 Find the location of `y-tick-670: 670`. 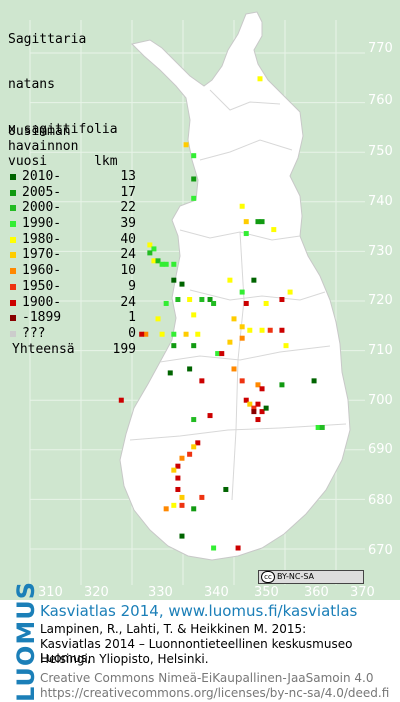

y-tick-670: 670 is located at coordinates (380, 550).